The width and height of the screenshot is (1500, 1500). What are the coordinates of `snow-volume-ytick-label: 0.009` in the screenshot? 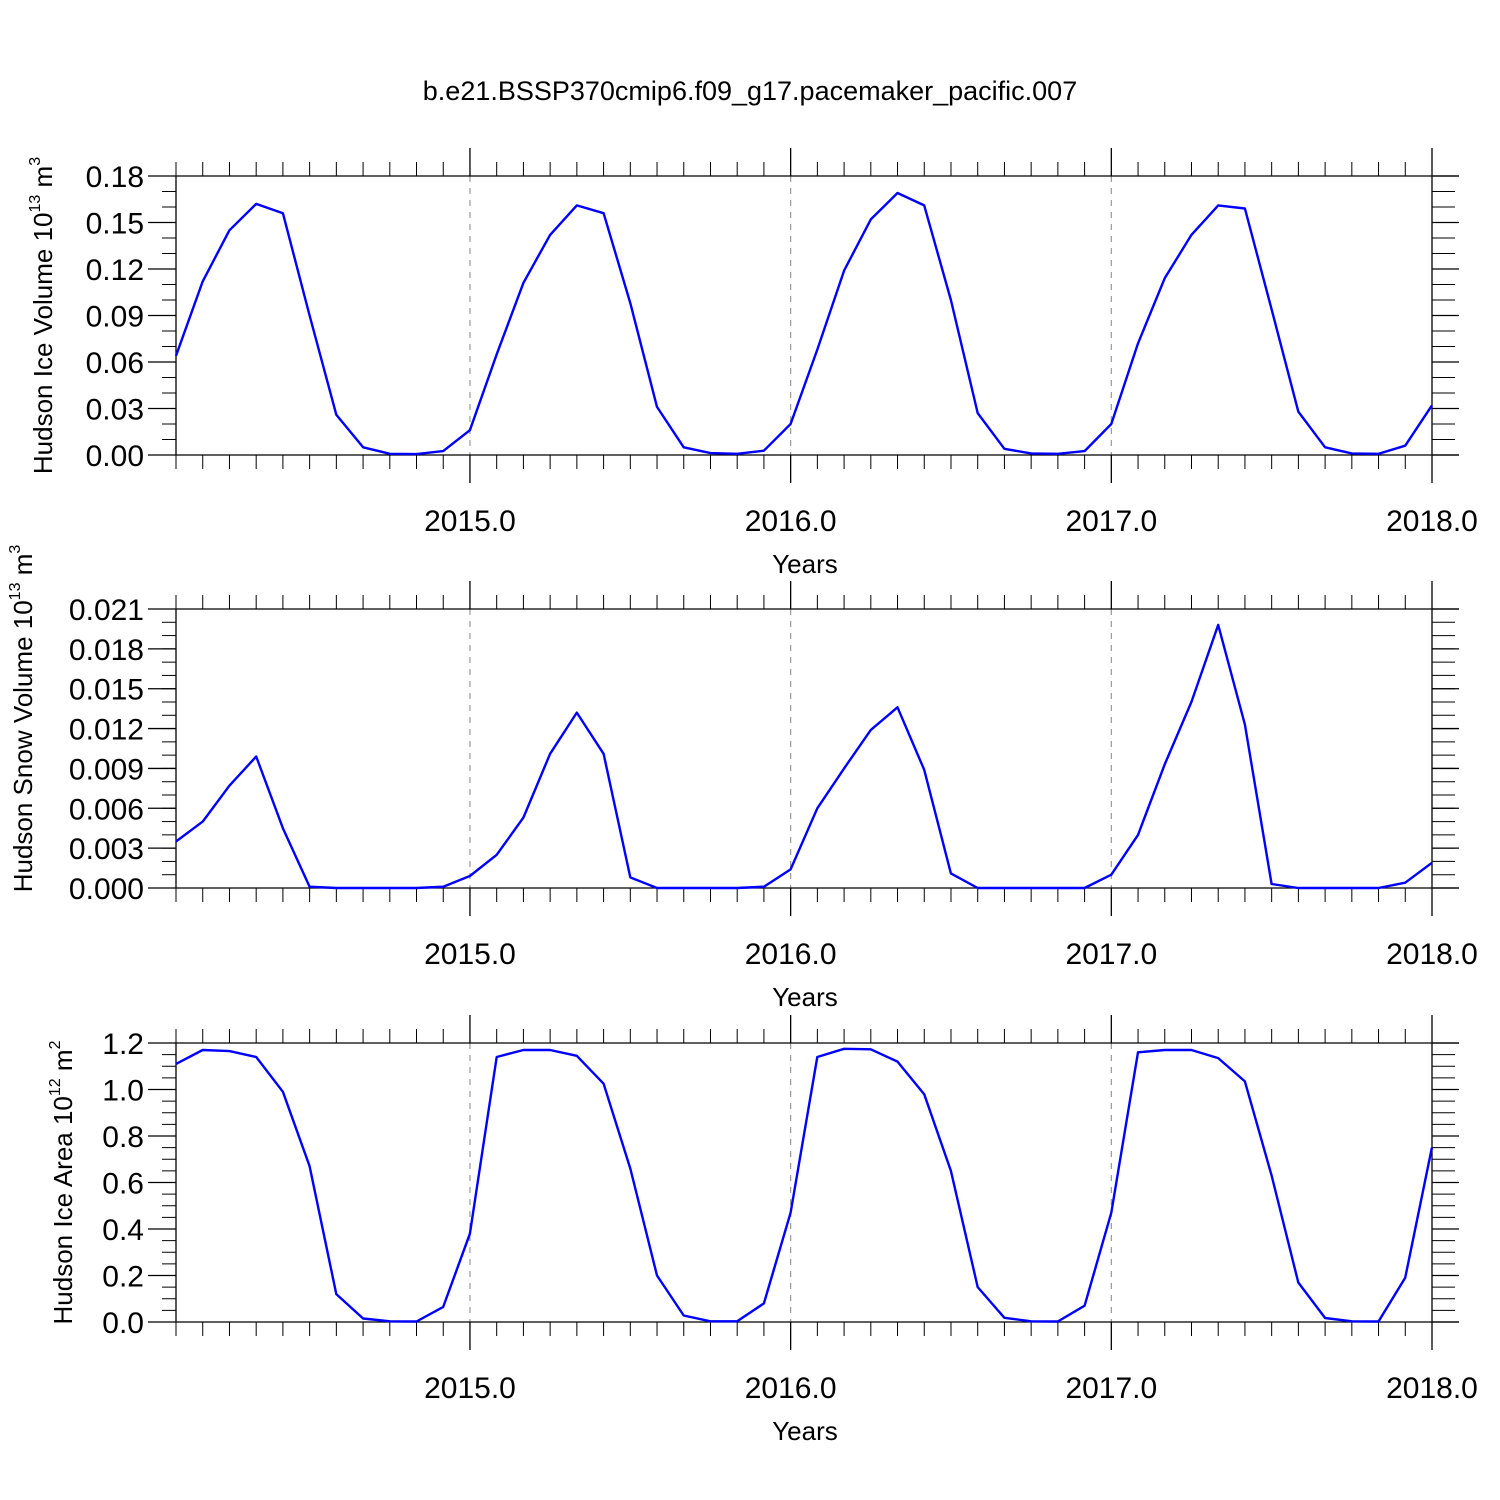 It's located at (106, 769).